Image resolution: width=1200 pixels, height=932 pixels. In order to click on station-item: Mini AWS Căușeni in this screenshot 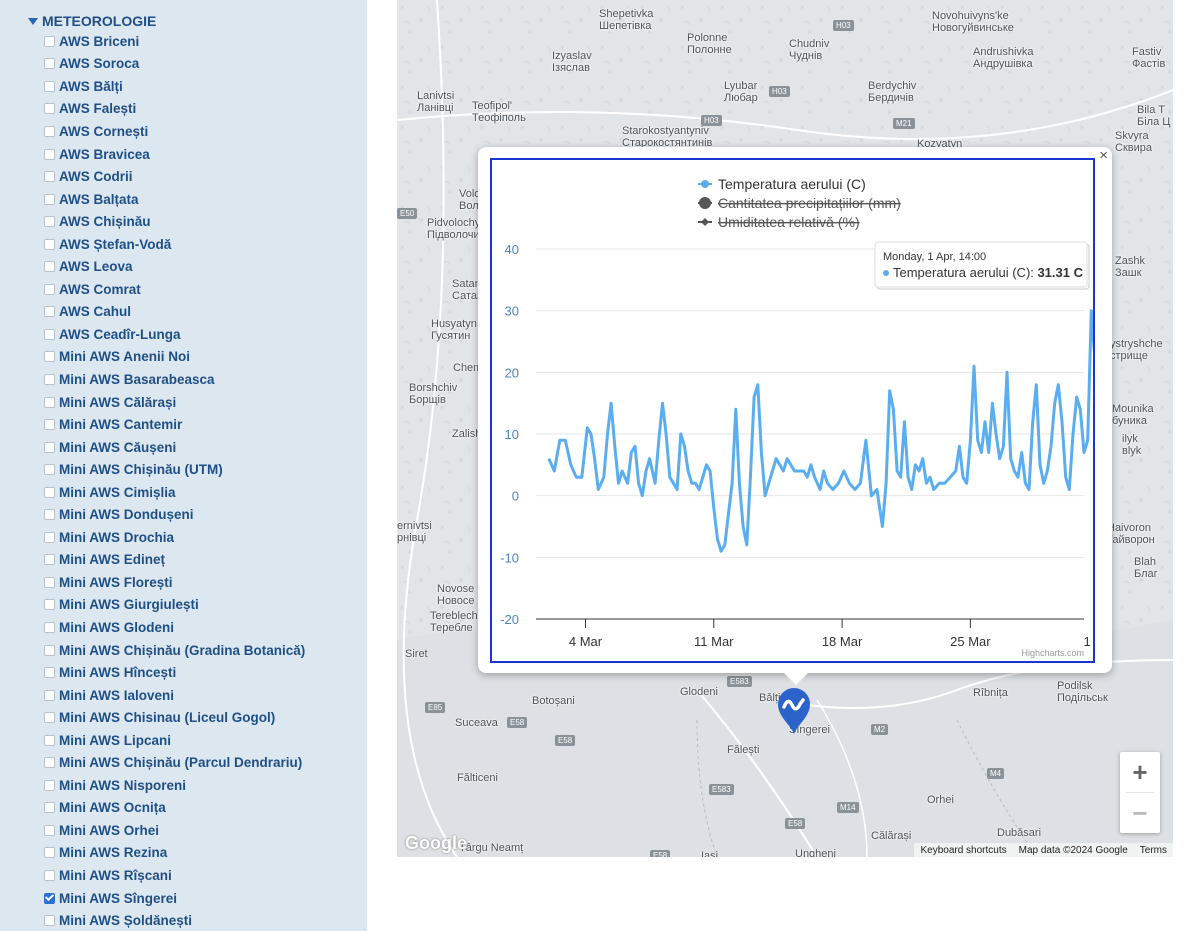, I will do `click(174, 447)`.